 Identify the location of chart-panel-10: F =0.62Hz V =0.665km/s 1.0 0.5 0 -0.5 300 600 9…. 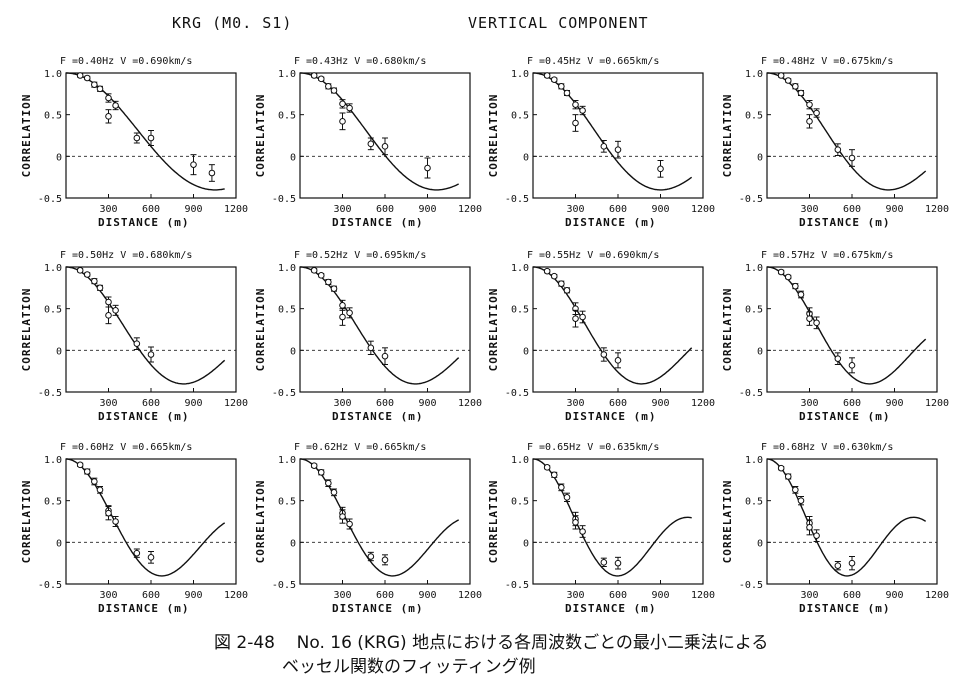
(368, 528).